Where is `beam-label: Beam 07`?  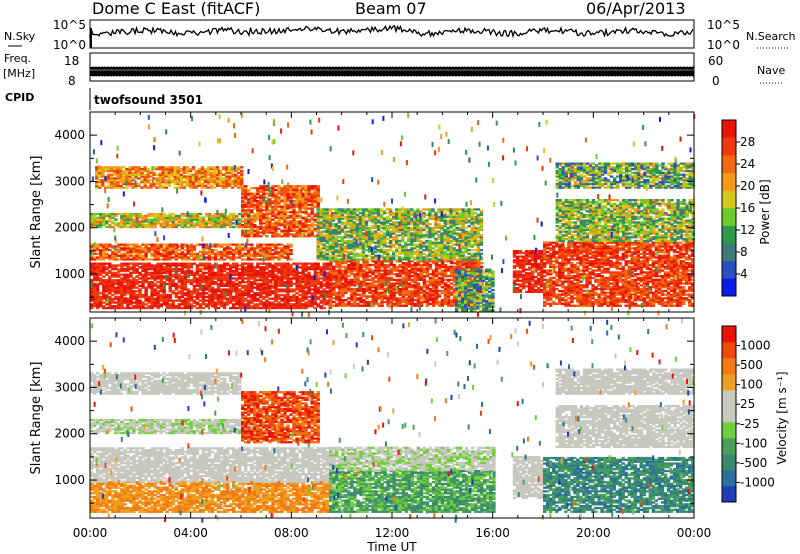 beam-label: Beam 07 is located at coordinates (391, 9).